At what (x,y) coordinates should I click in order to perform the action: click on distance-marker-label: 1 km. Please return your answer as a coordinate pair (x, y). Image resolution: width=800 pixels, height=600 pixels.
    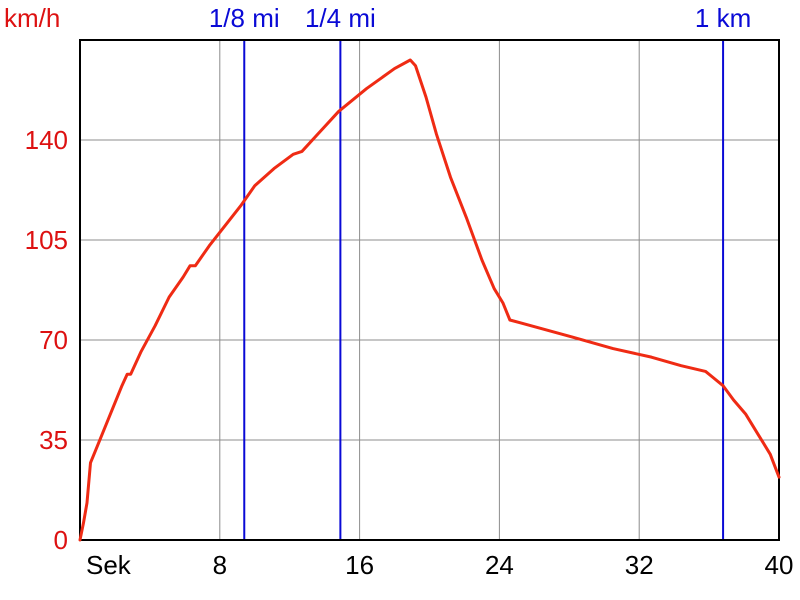
    Looking at the image, I should click on (723, 18).